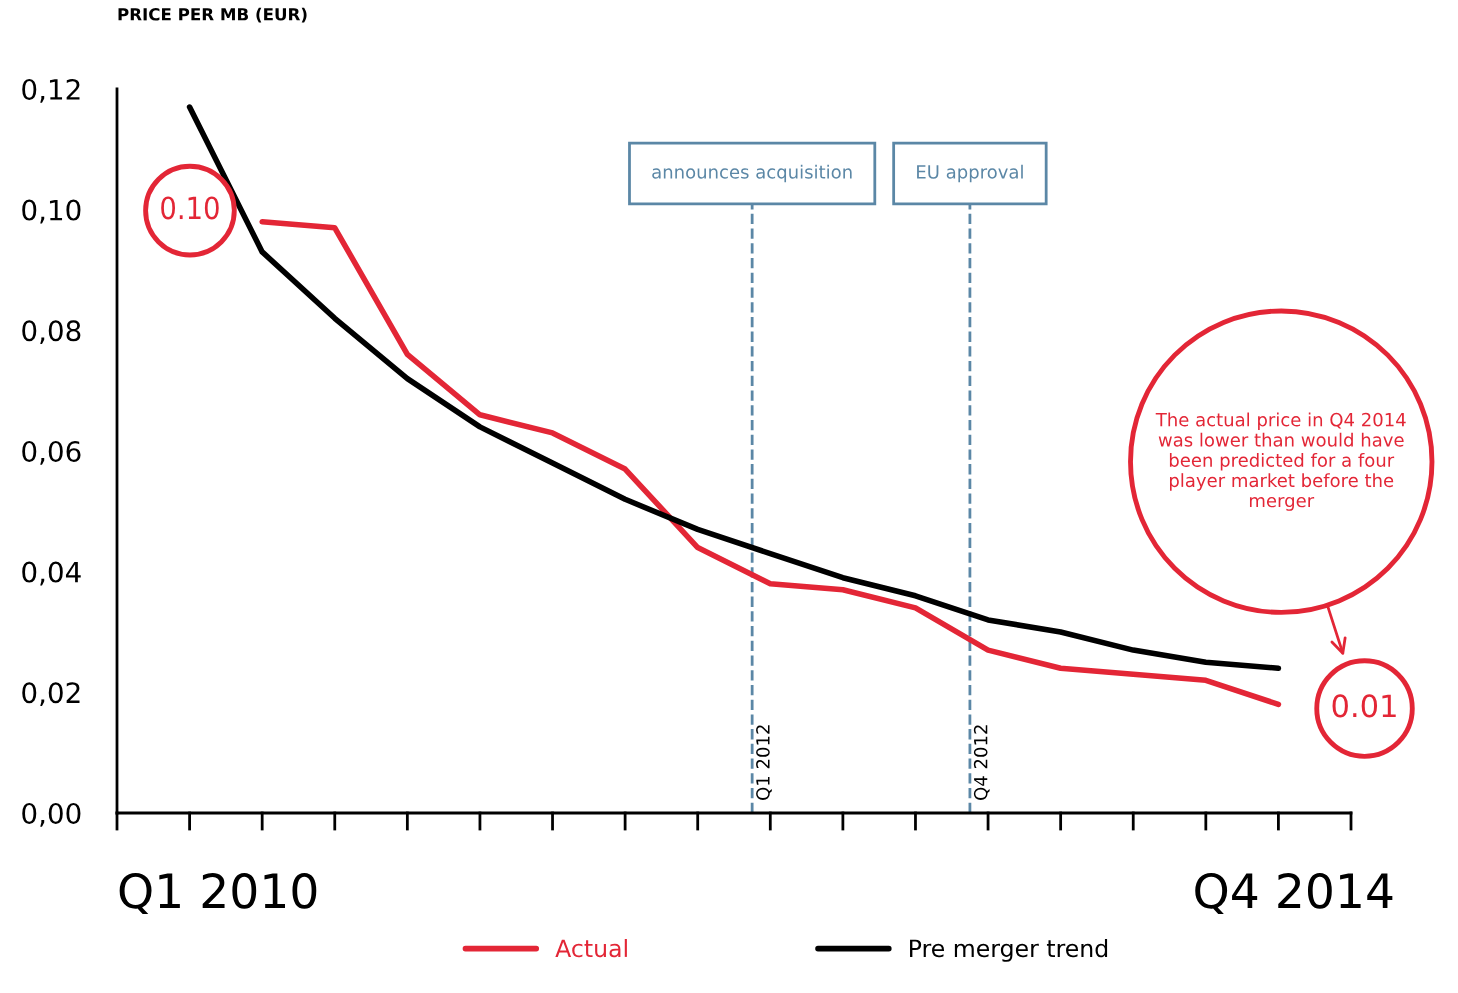 Image resolution: width=1458 pixels, height=993 pixels. What do you see at coordinates (51, 452) in the screenshot?
I see `y-tick-label: 0,06` at bounding box center [51, 452].